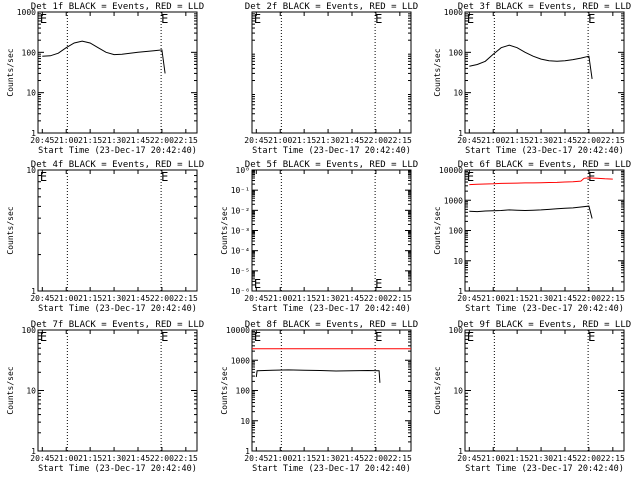  Describe the element at coordinates (240, 231) in the screenshot. I see `y-tick-label: 10⁻³` at that location.